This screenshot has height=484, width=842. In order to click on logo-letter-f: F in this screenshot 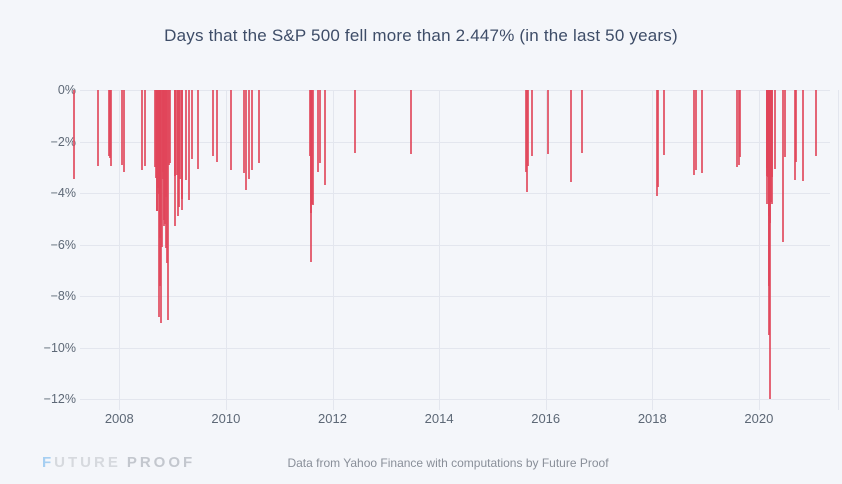, I will do `click(48, 462)`.